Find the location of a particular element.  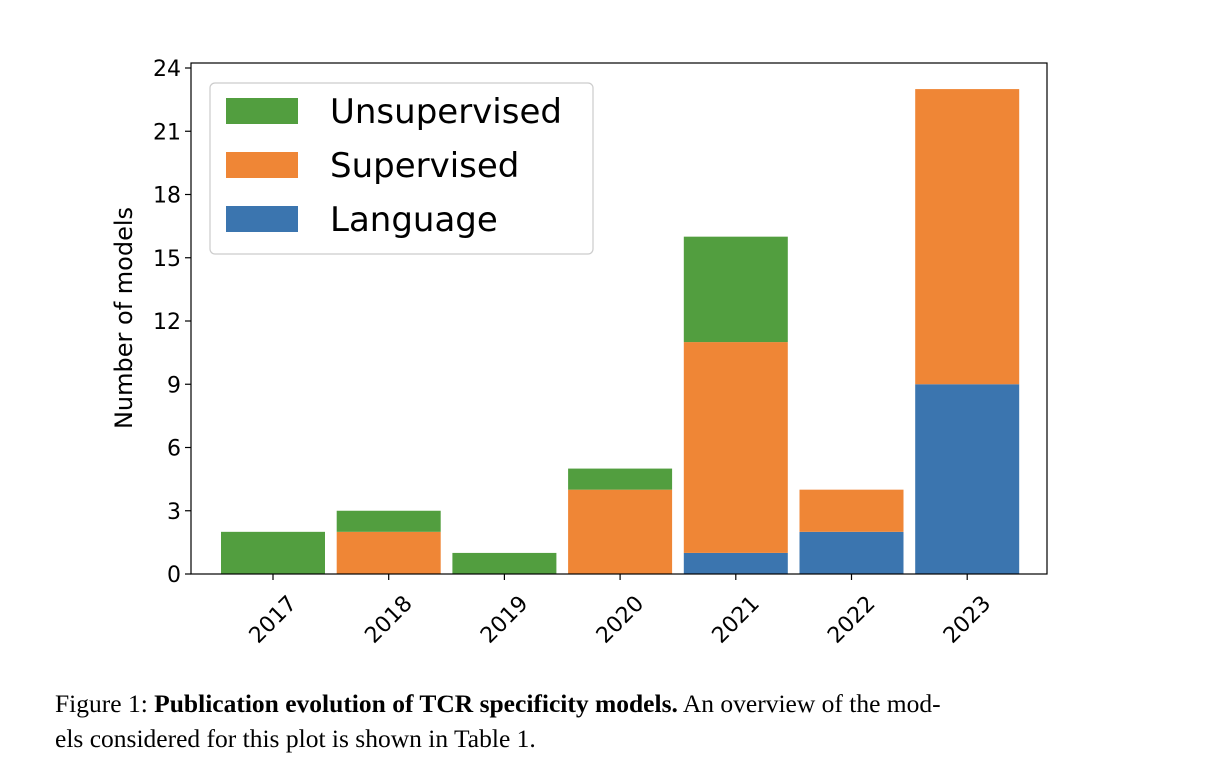

bar-language-2023 is located at coordinates (967, 479).